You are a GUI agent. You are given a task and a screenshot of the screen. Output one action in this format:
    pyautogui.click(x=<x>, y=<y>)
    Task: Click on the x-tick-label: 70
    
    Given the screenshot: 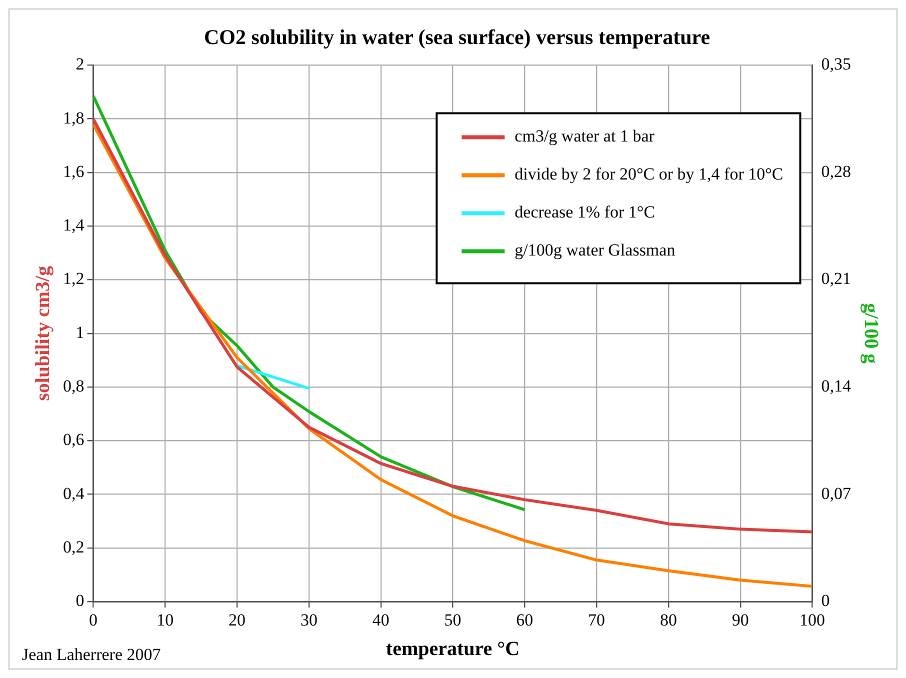 What is the action you would take?
    pyautogui.click(x=597, y=620)
    